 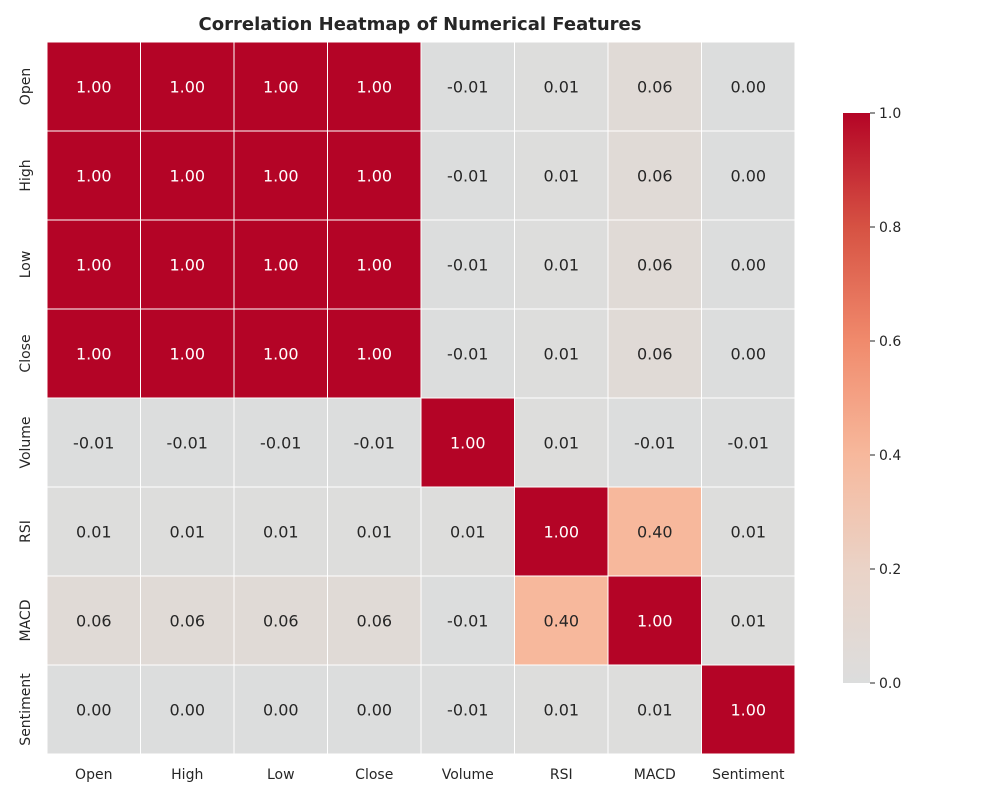 What do you see at coordinates (561, 775) in the screenshot?
I see `x-tick-label: RSI` at bounding box center [561, 775].